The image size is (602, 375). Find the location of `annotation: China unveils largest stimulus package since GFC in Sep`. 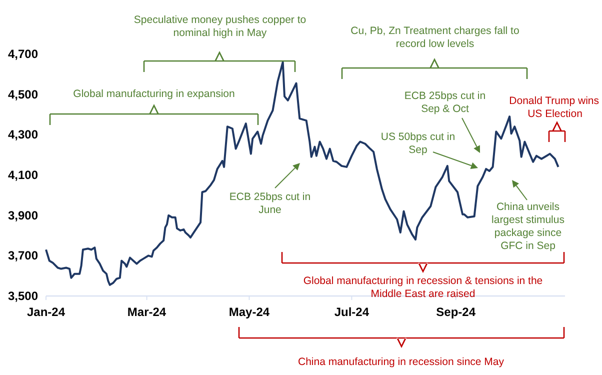

annotation: China unveils largest stimulus package since GFC in Sep is located at coordinates (528, 226).